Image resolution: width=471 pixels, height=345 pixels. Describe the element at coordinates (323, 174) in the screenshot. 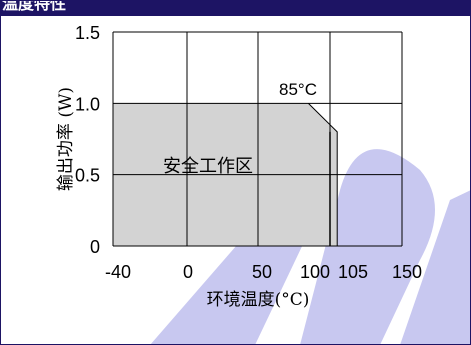

I see `derating-curve` at that location.